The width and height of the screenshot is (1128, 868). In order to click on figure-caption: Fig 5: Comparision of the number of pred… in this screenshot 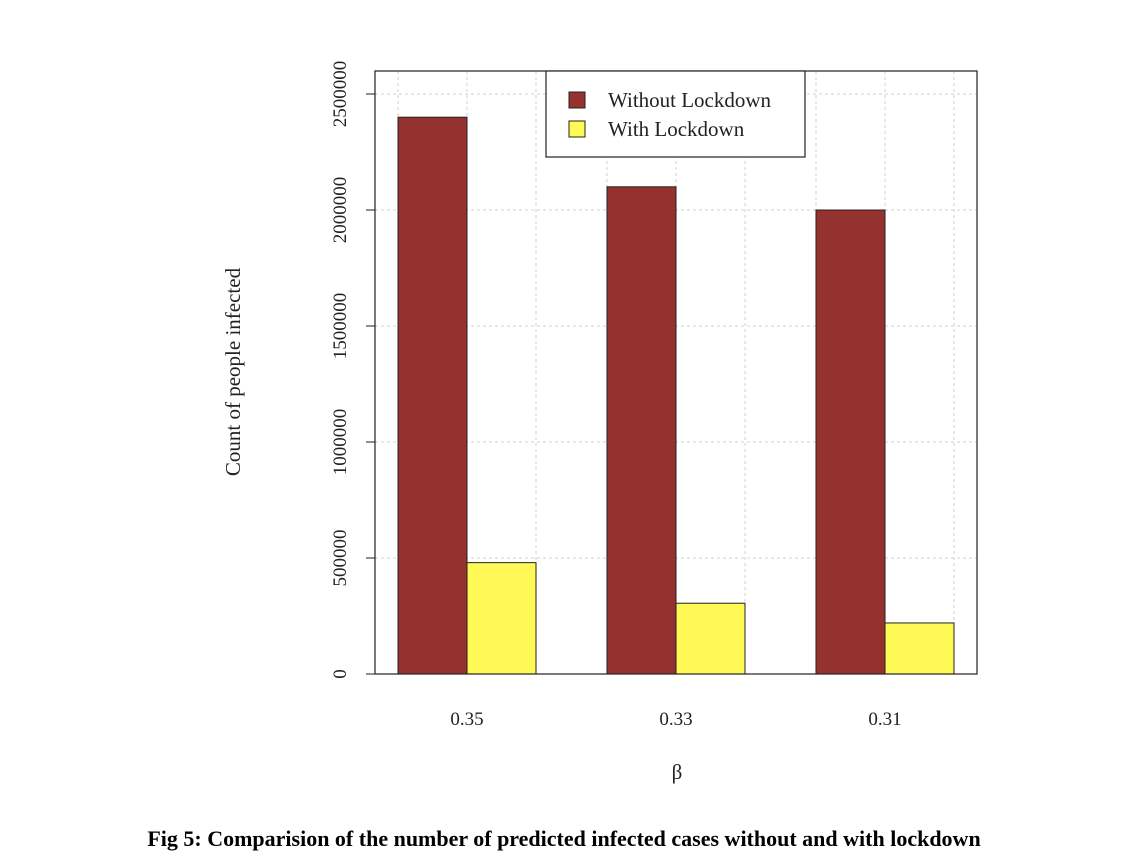, I will do `click(564, 838)`.